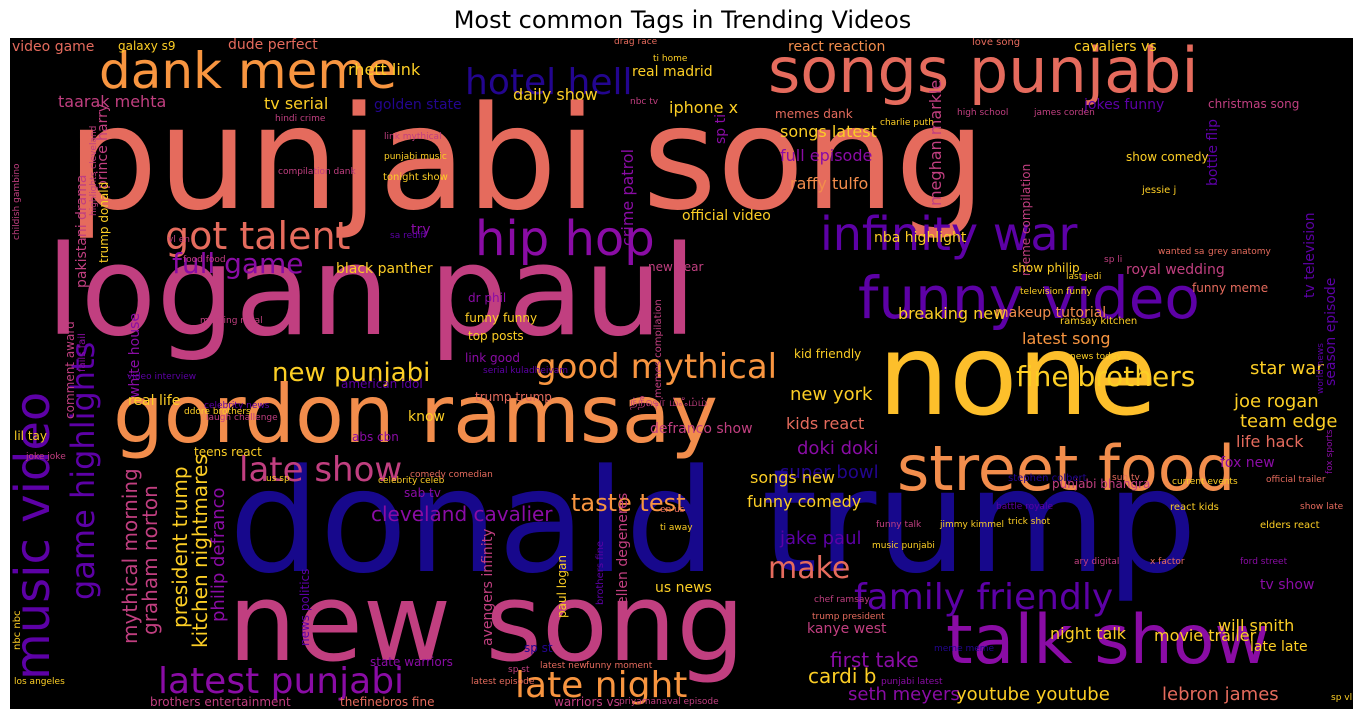  I want to click on word: season episode, so click(1331, 331).